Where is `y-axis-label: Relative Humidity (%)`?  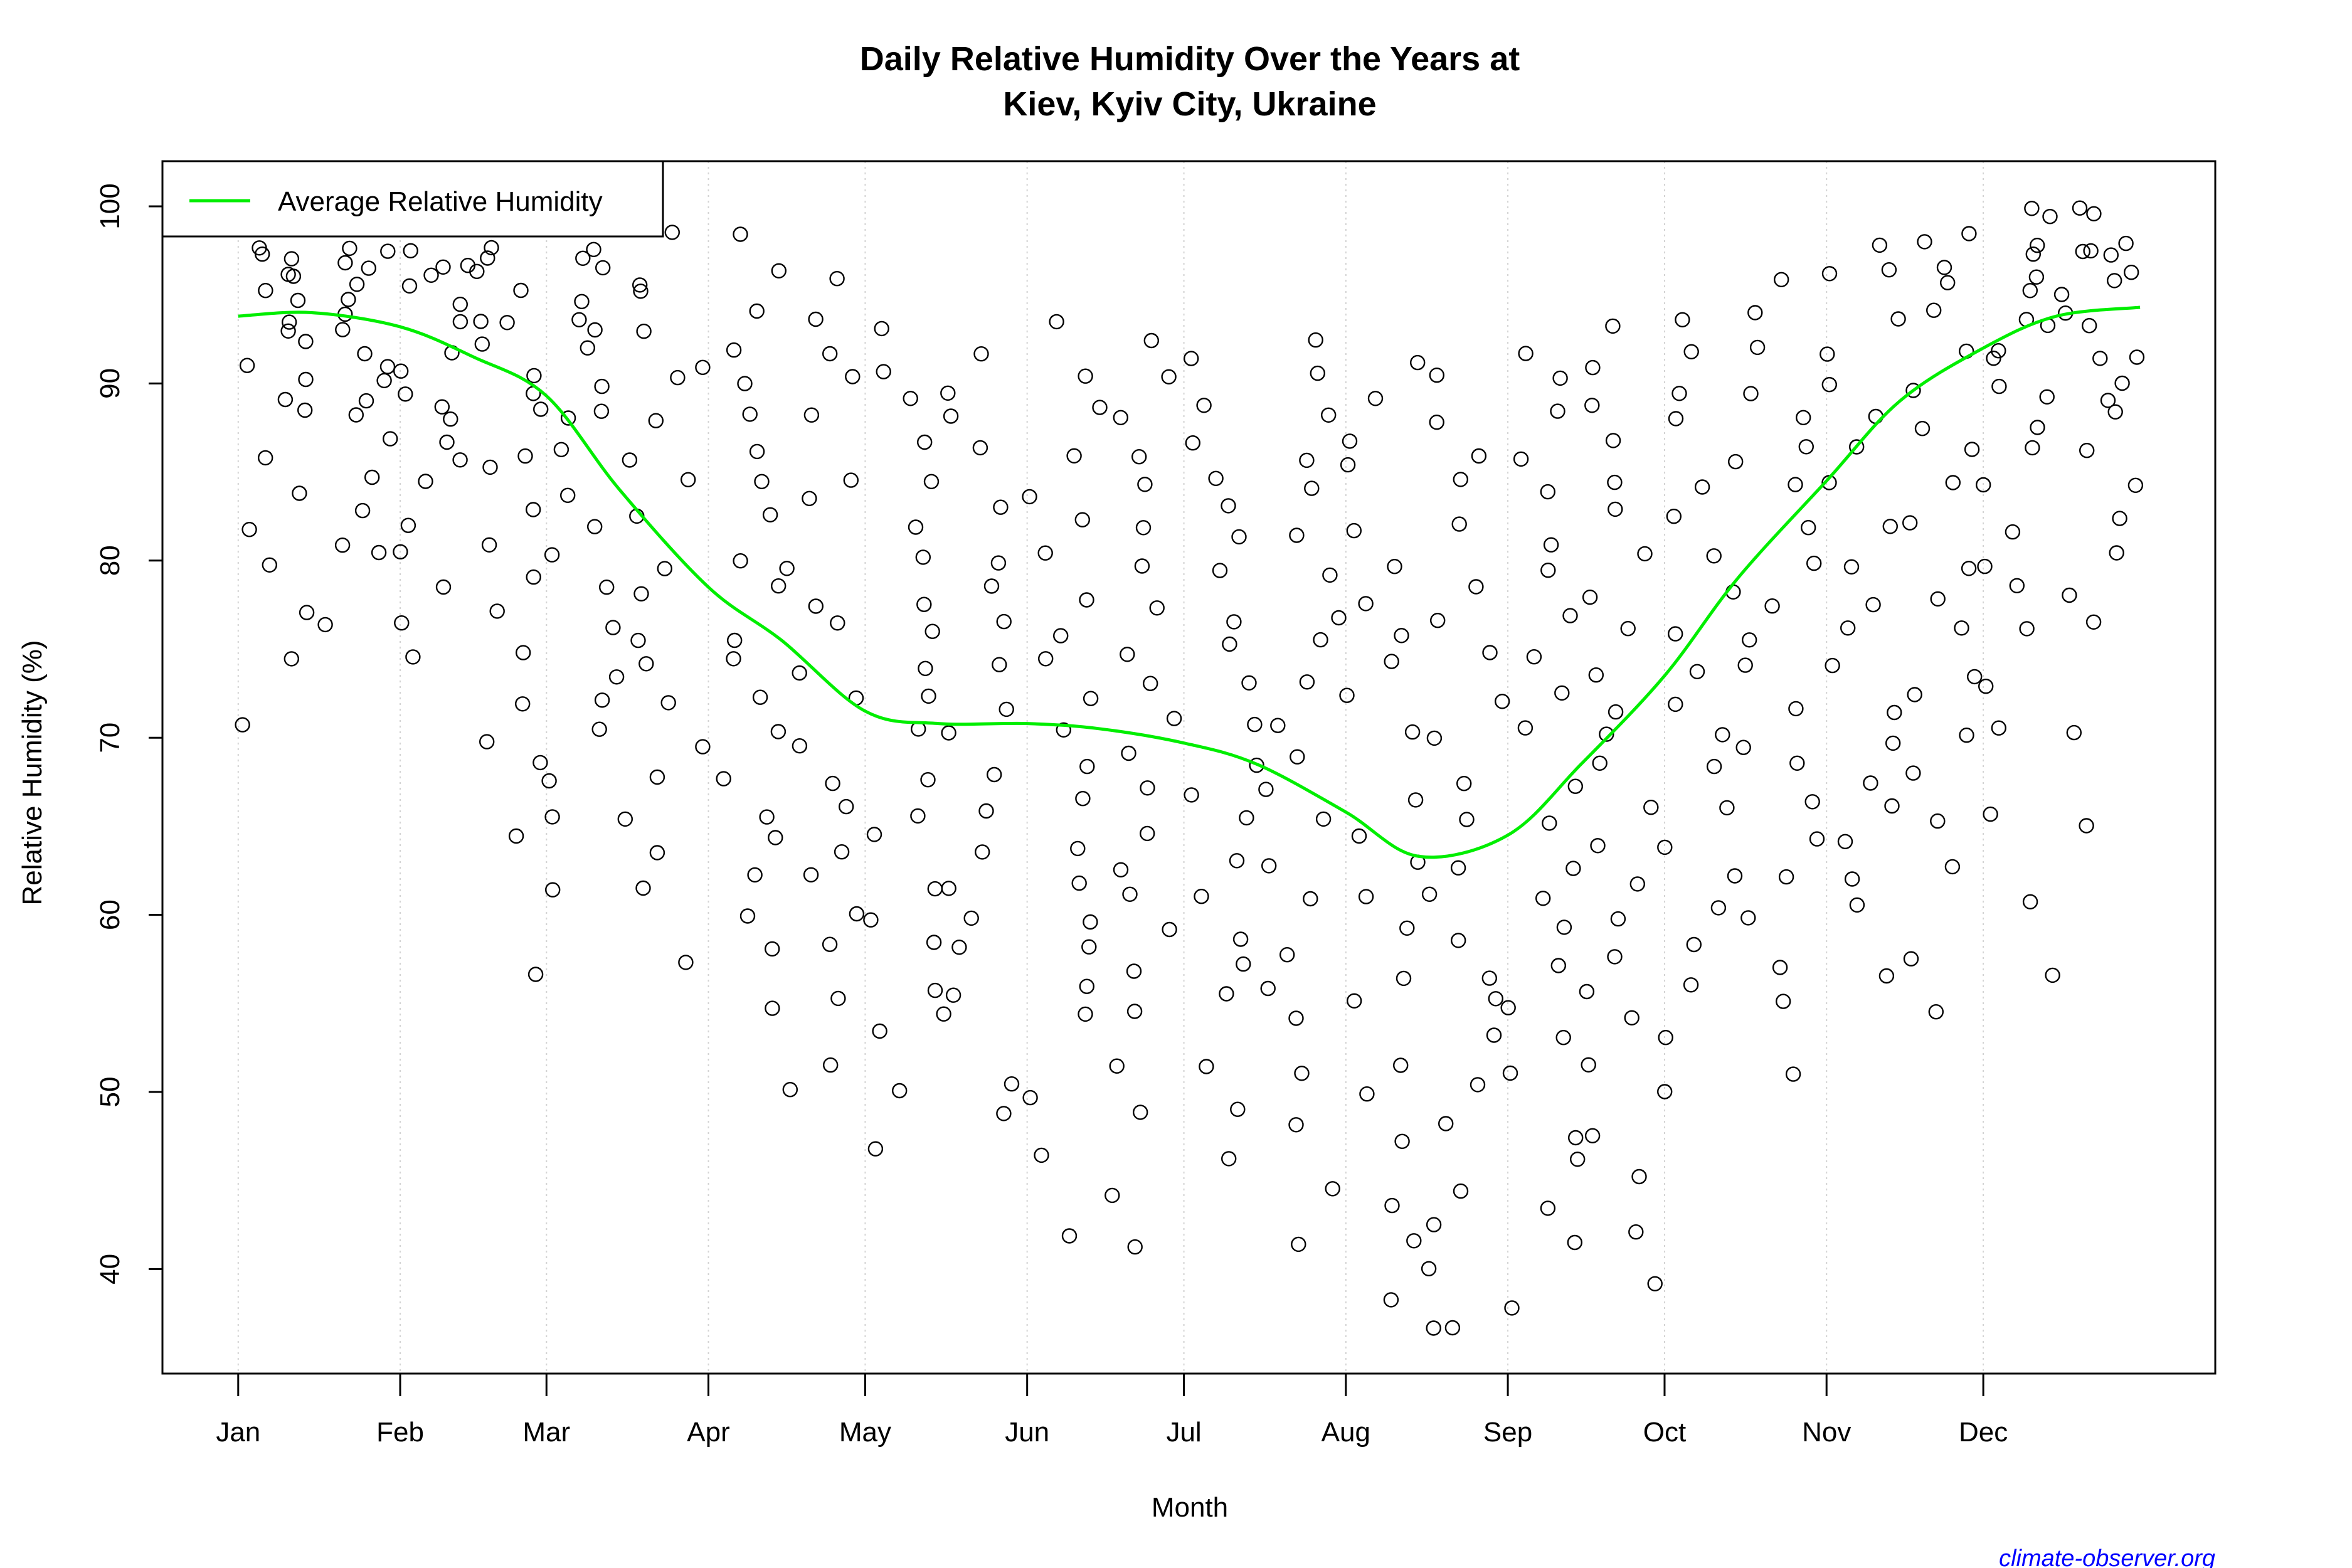
y-axis-label: Relative Humidity (%) is located at coordinates (32, 773).